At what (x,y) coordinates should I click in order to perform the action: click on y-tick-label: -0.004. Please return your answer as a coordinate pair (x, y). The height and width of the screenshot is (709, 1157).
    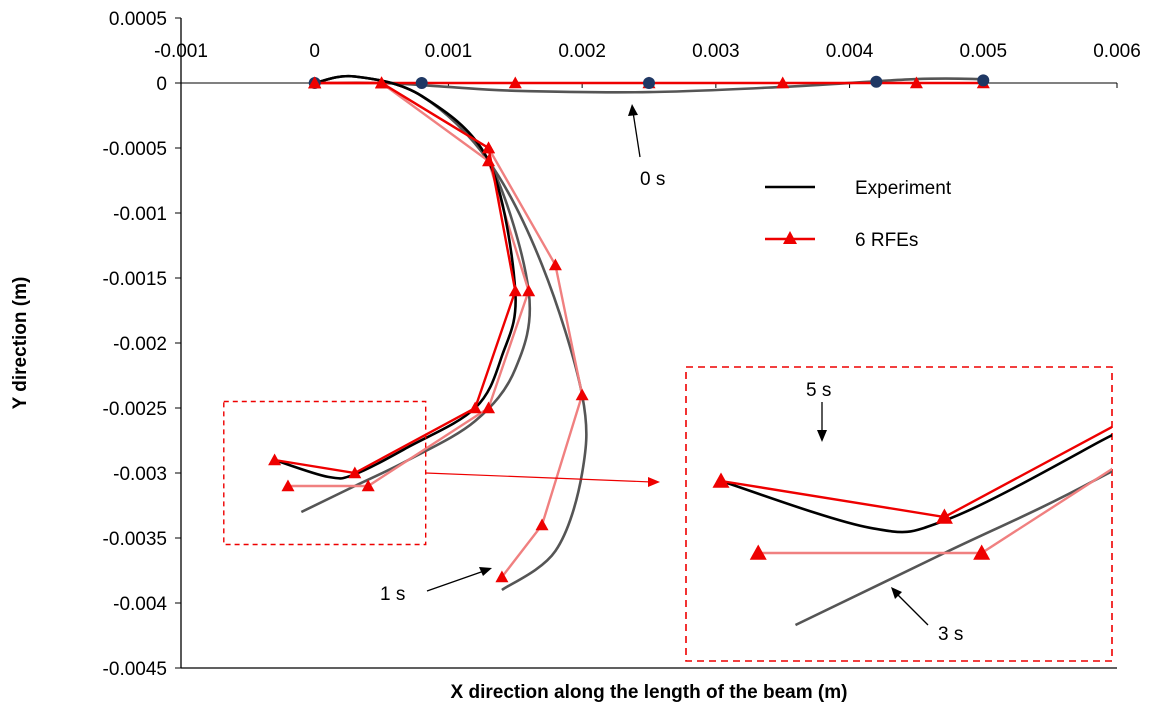
    Looking at the image, I should click on (140, 604).